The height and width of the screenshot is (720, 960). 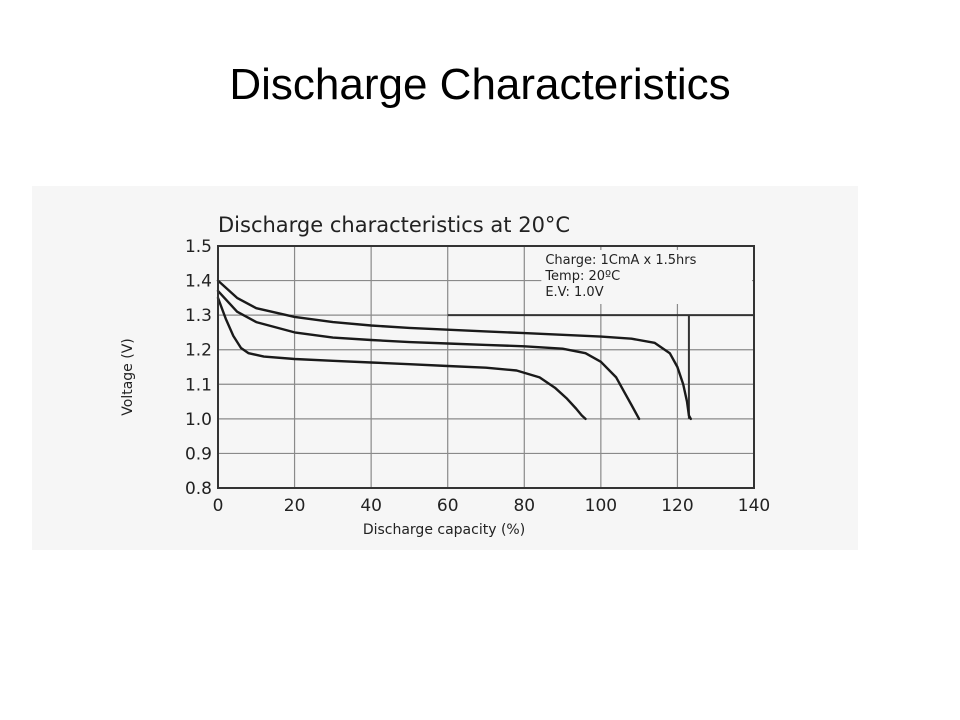 I want to click on chart-title: Discharge characteristics at 20°C, so click(x=394, y=225).